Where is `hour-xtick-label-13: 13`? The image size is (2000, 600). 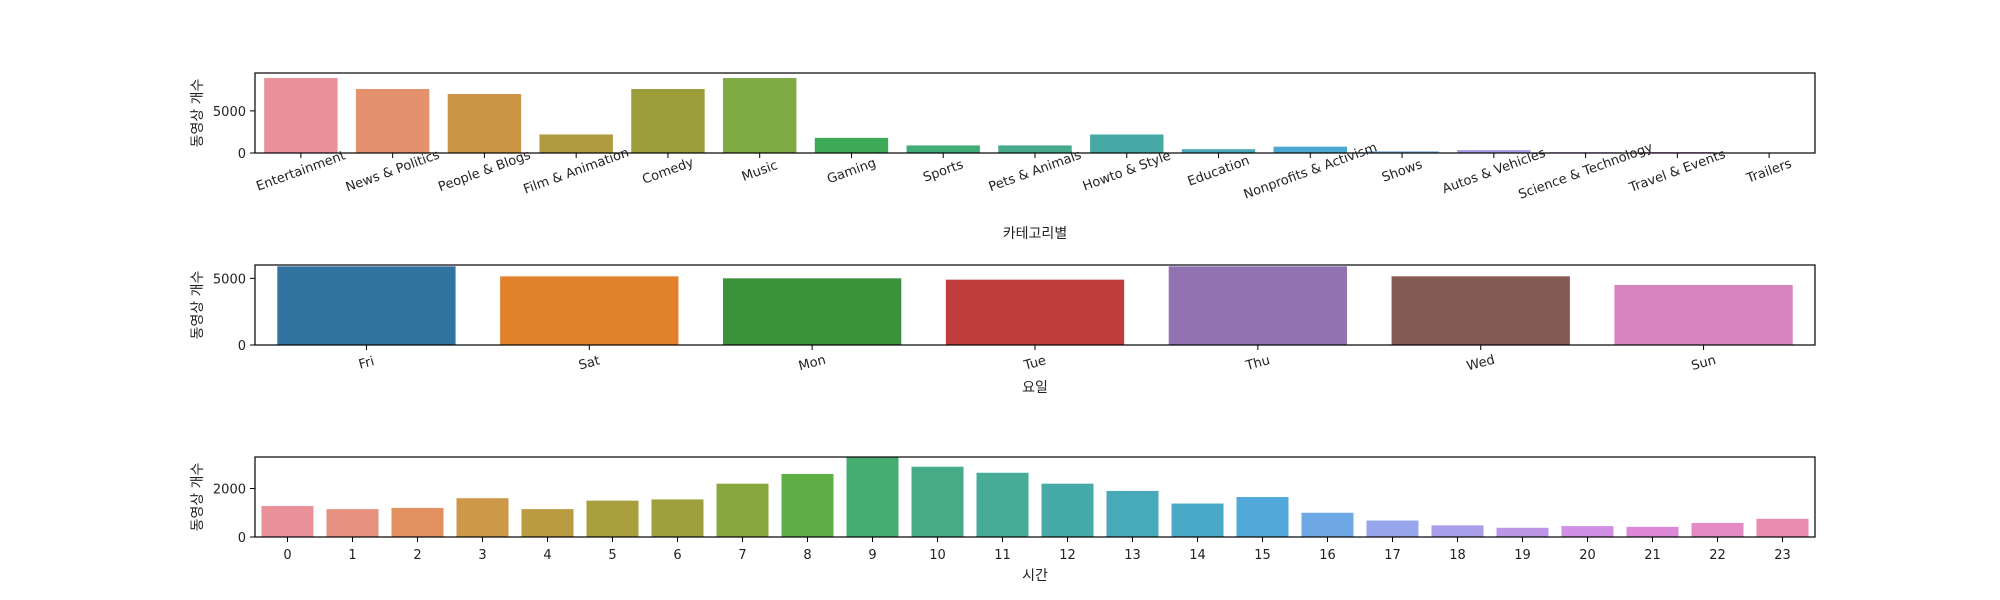 hour-xtick-label-13: 13 is located at coordinates (1132, 555).